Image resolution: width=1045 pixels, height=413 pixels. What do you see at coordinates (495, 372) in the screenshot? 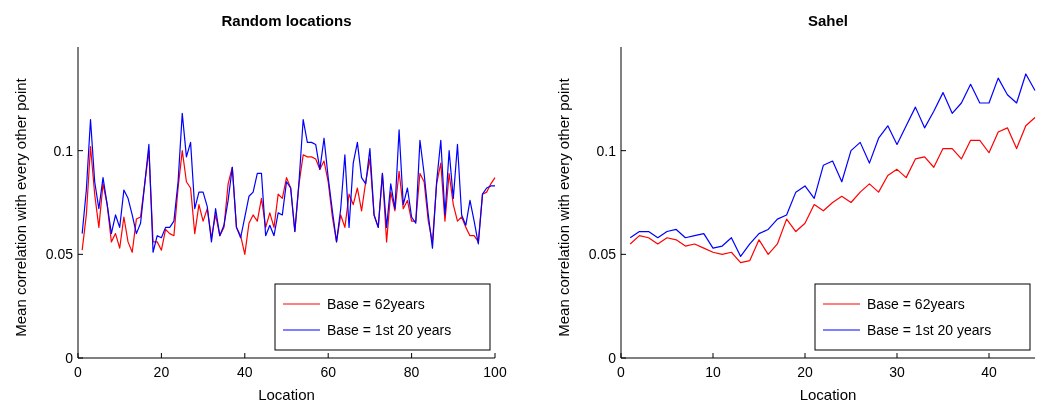
I see `x-tick-label: 100` at bounding box center [495, 372].